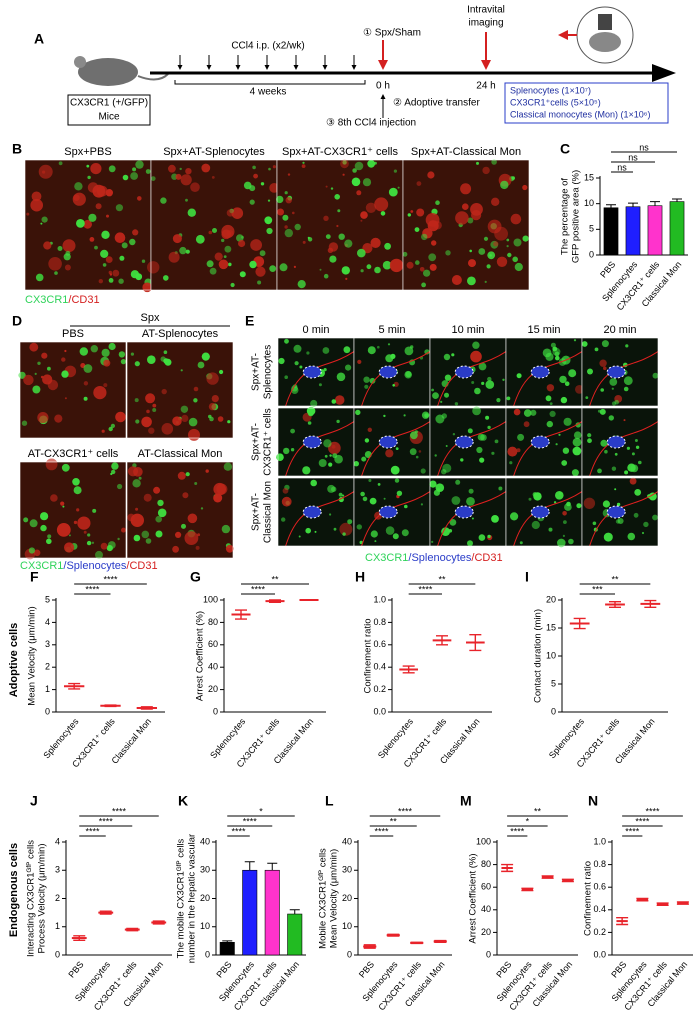 This screenshot has width=697, height=1032. Describe the element at coordinates (268, 92) in the screenshot. I see `weeks-label: 4 weeks` at that location.